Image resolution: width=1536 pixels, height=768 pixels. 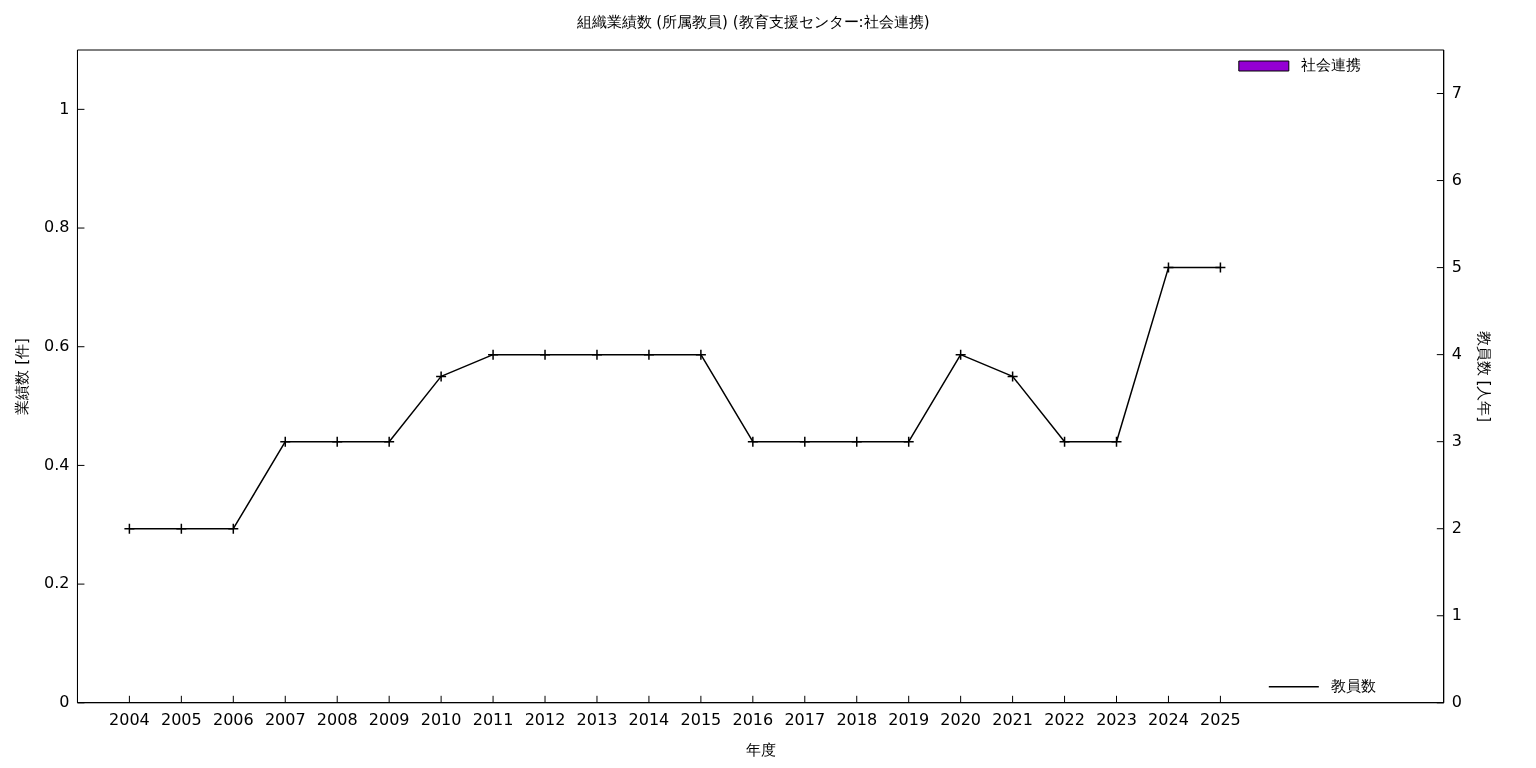 I want to click on x-tick-label: 2005, so click(x=181, y=719).